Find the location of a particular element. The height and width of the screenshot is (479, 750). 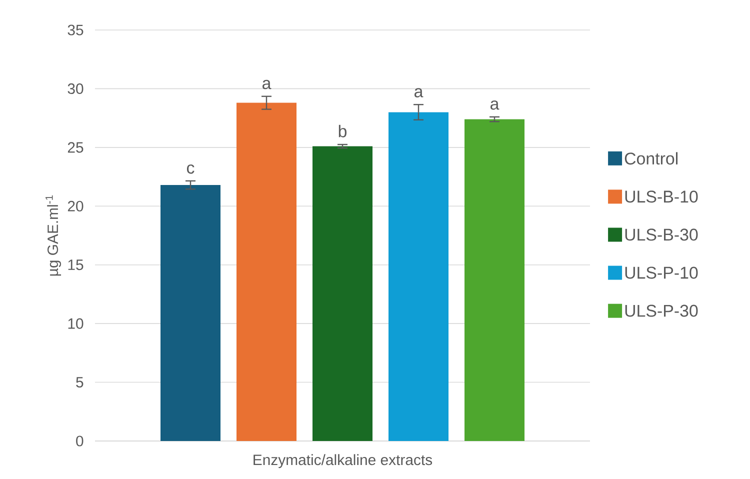

data-label: c is located at coordinates (190, 169).